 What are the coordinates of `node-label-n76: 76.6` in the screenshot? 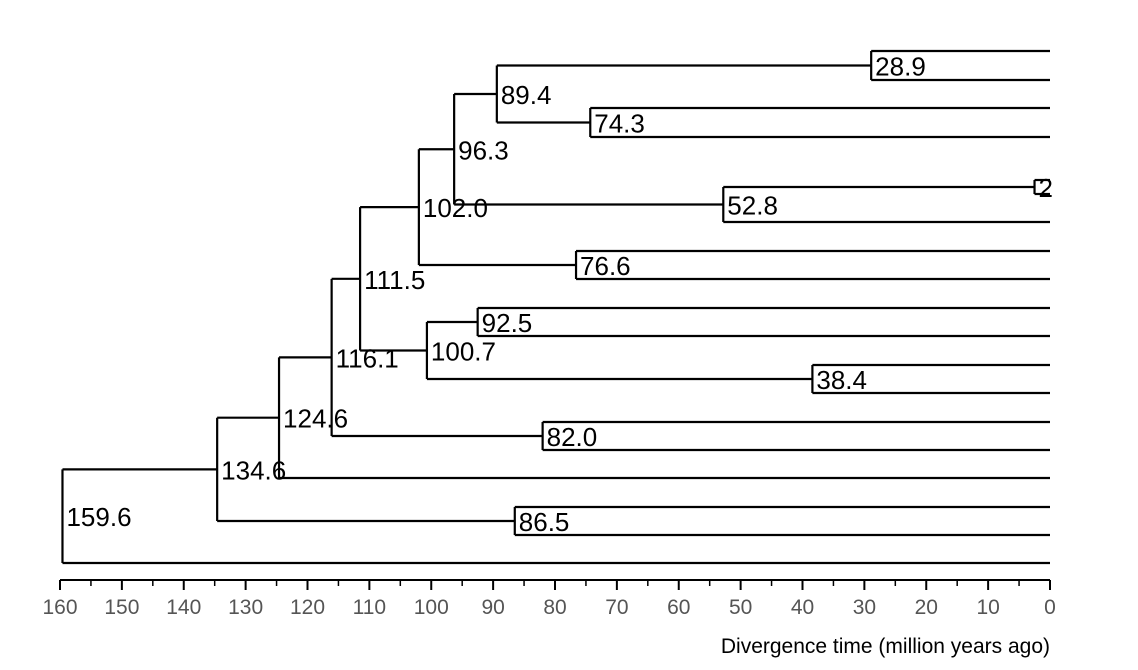 It's located at (605, 266).